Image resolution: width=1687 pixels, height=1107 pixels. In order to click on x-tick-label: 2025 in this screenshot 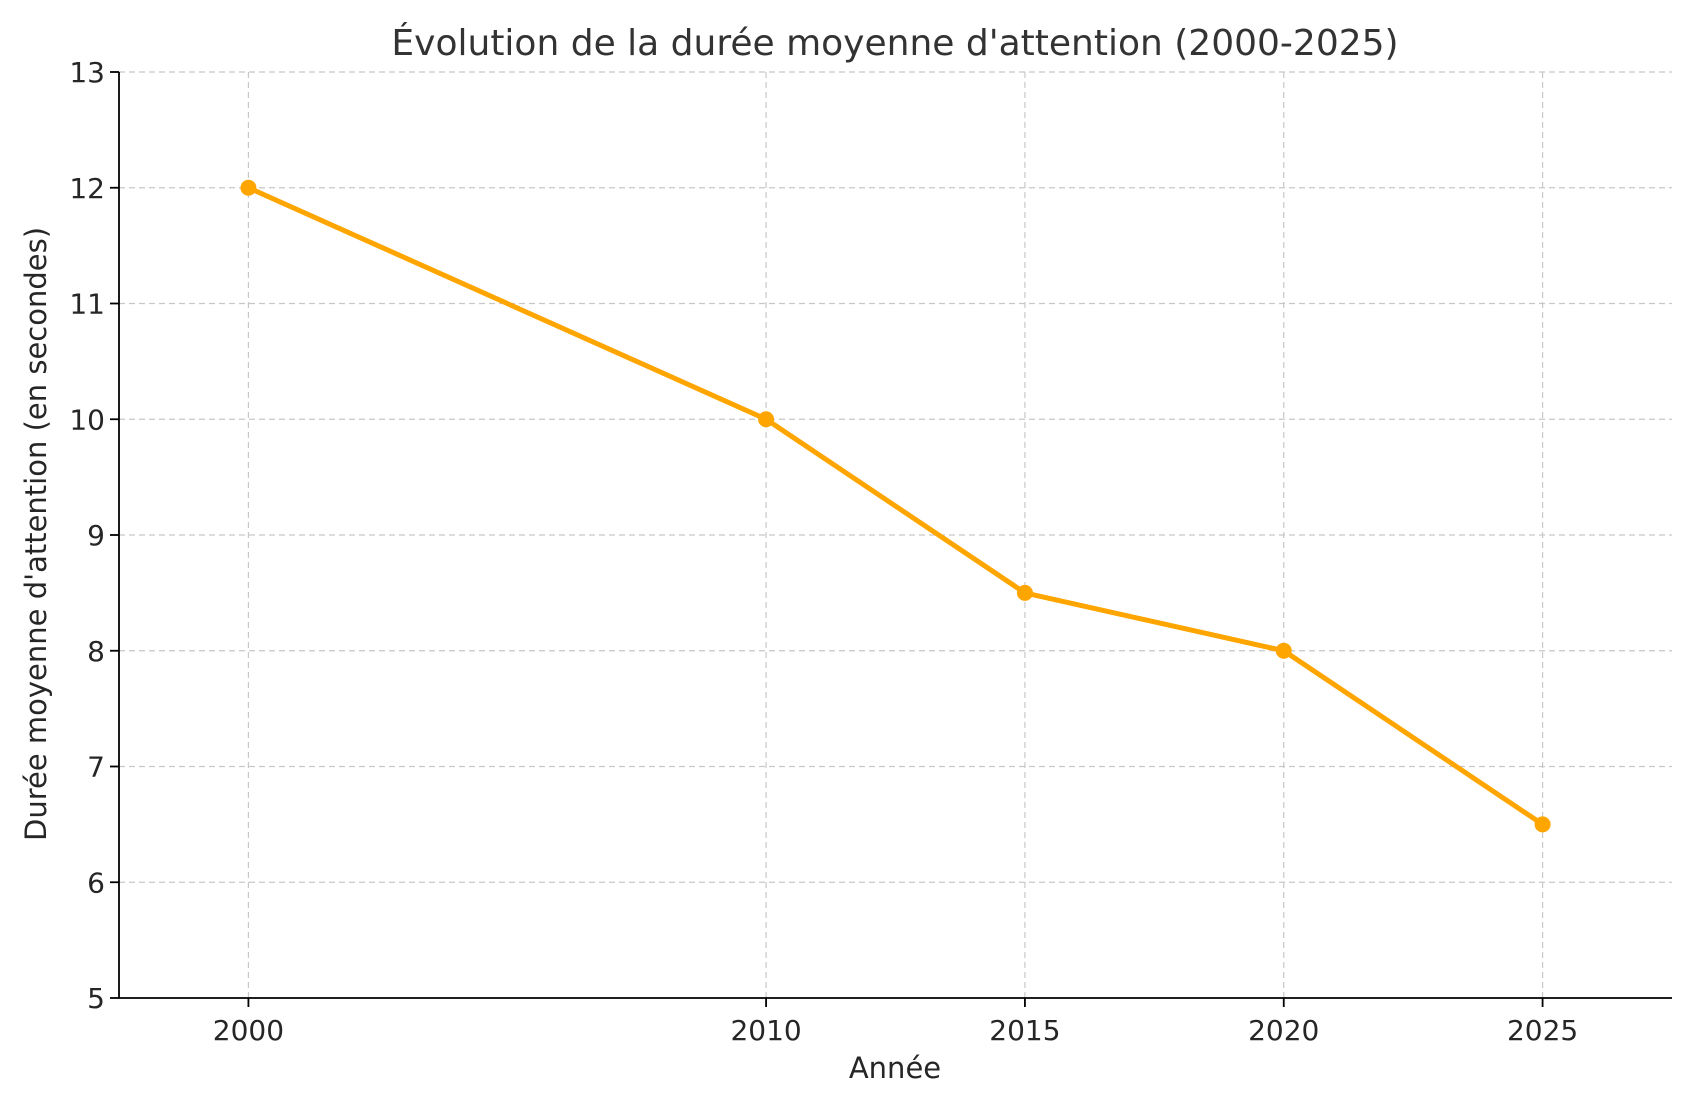, I will do `click(1542, 1030)`.